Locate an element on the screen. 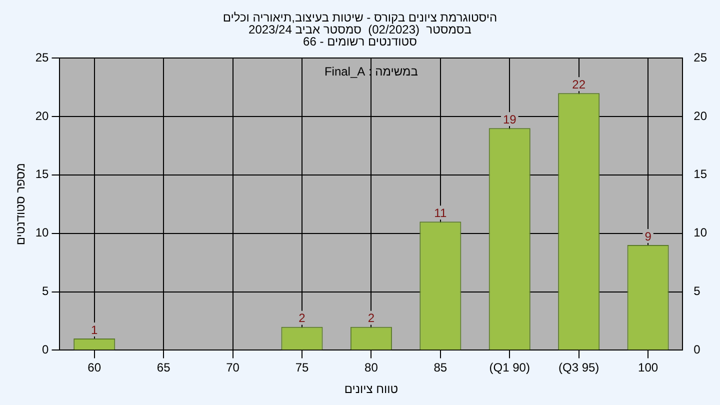 This screenshot has width=720, height=405. y2-tick-label: 25 is located at coordinates (701, 57).